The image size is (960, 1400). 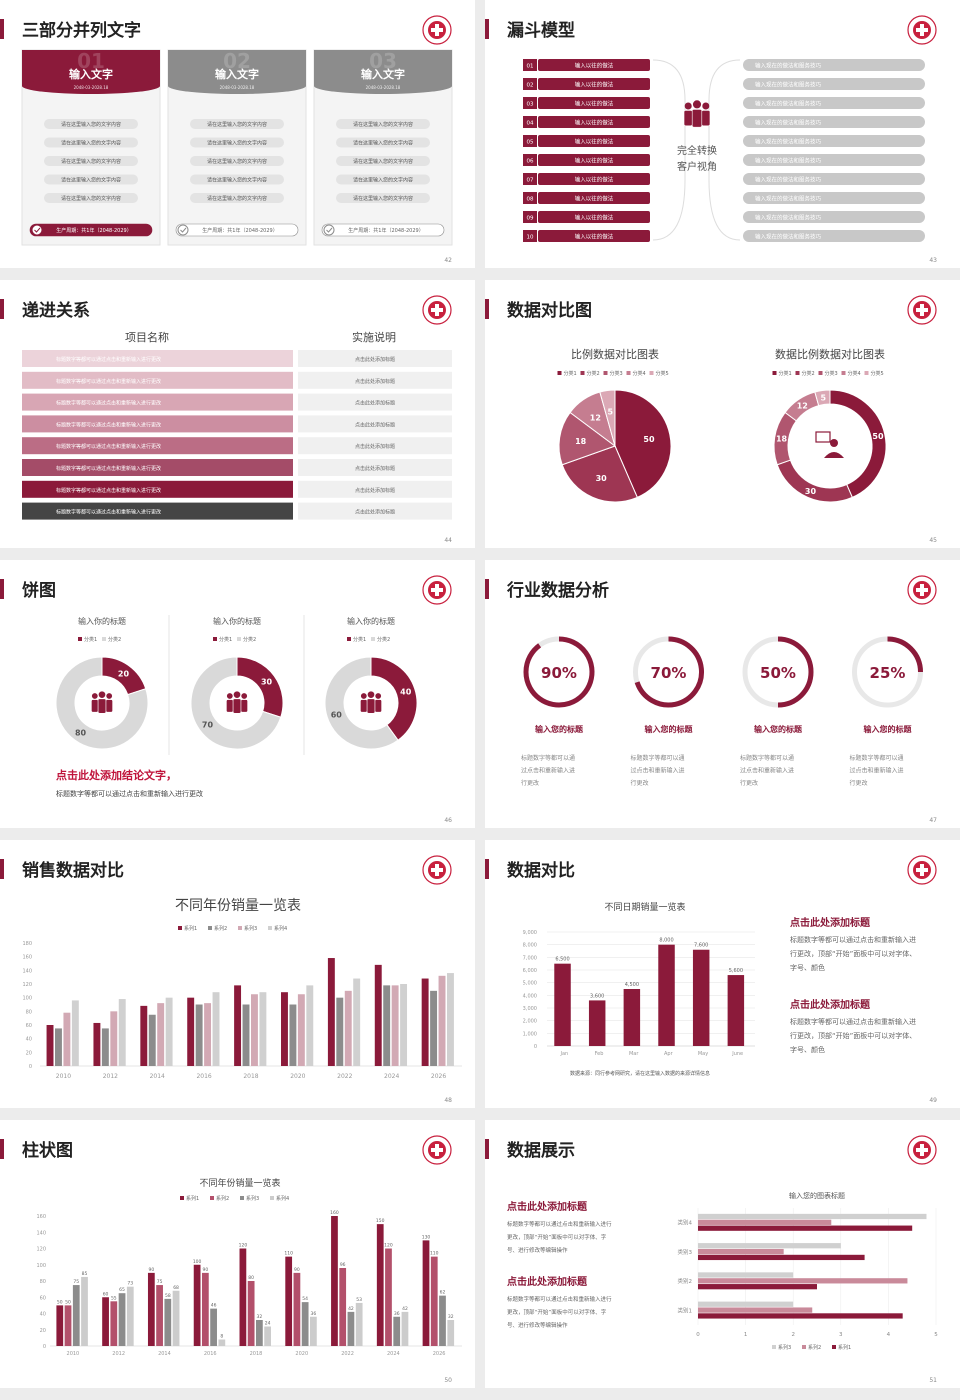 What do you see at coordinates (47, 1150) in the screenshot?
I see `slide-title: 柱状图` at bounding box center [47, 1150].